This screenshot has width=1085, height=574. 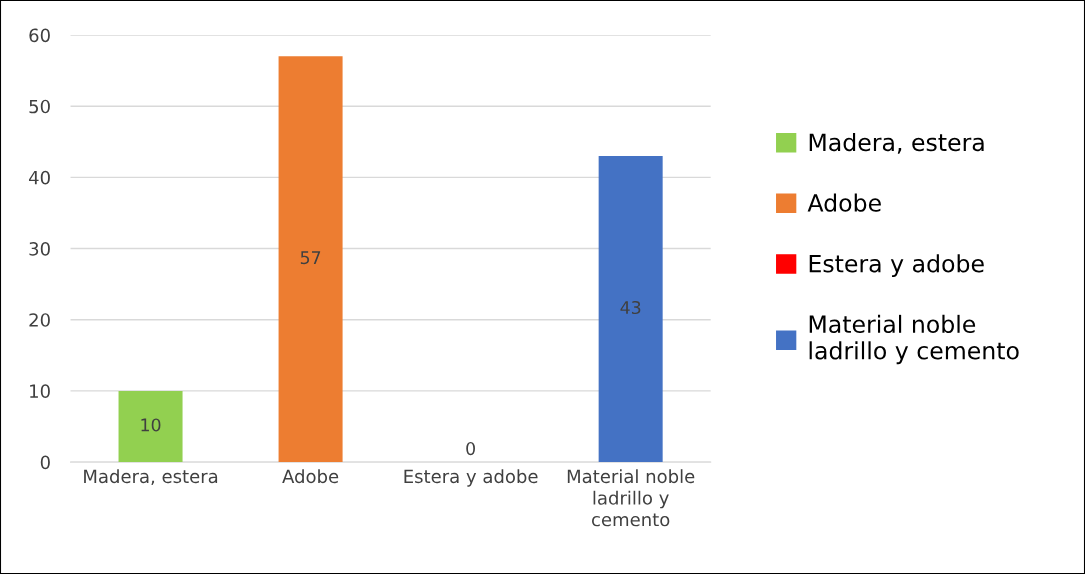 I want to click on y-tick-label: 0, so click(x=45, y=462).